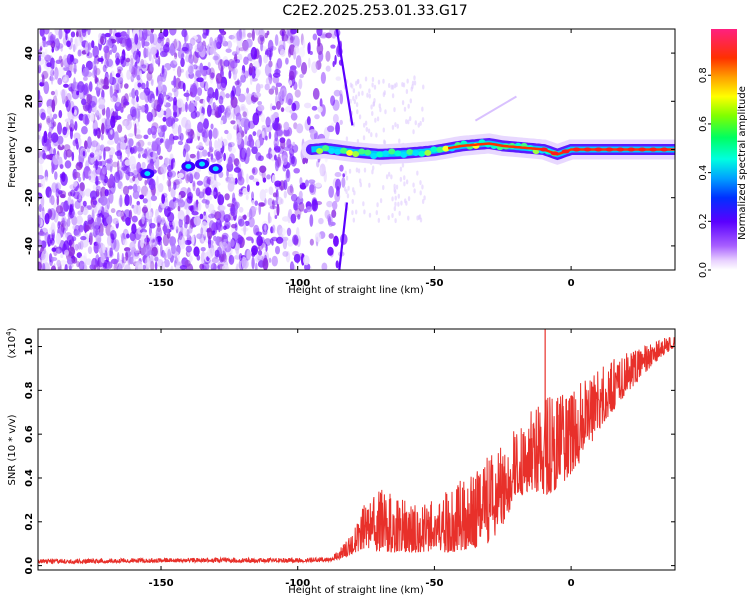 Image resolution: width=750 pixels, height=600 pixels. What do you see at coordinates (202, 164) in the screenshot?
I see `cluster-core` at bounding box center [202, 164].